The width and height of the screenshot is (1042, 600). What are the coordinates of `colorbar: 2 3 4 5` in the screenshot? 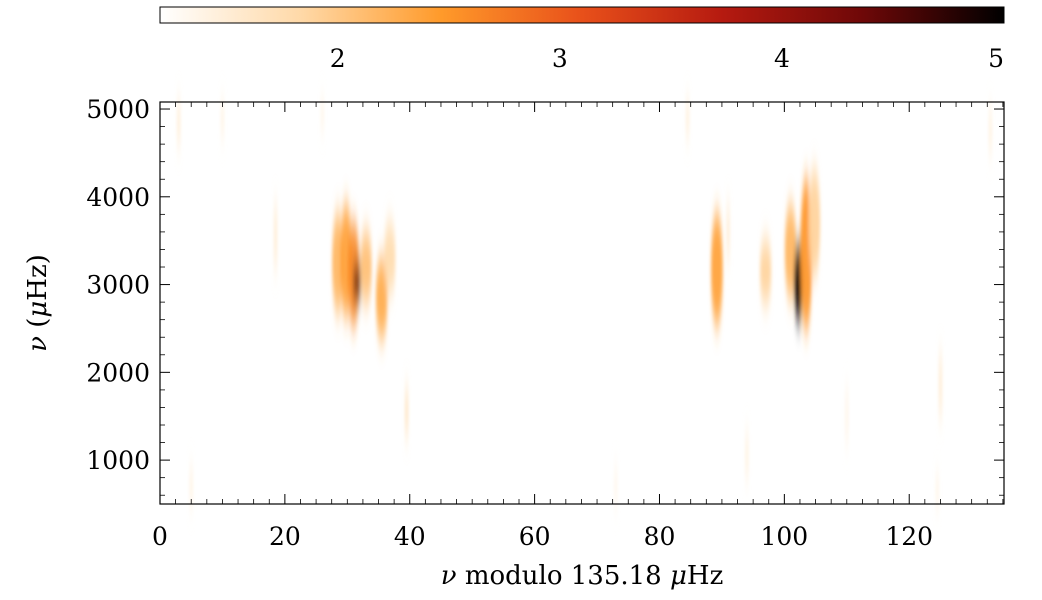 It's located at (582, 39).